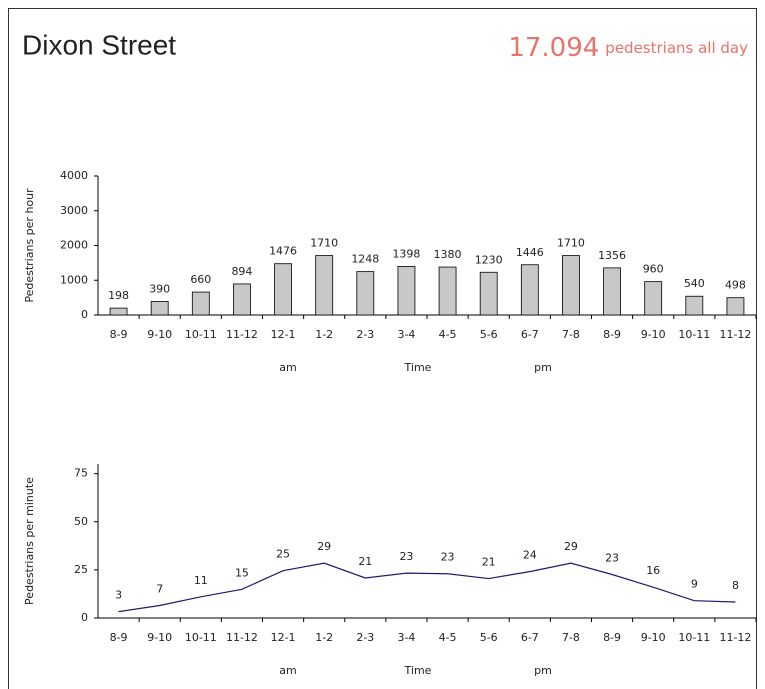 This screenshot has width=765, height=689. I want to click on y-tick-label: 1000, so click(74, 279).